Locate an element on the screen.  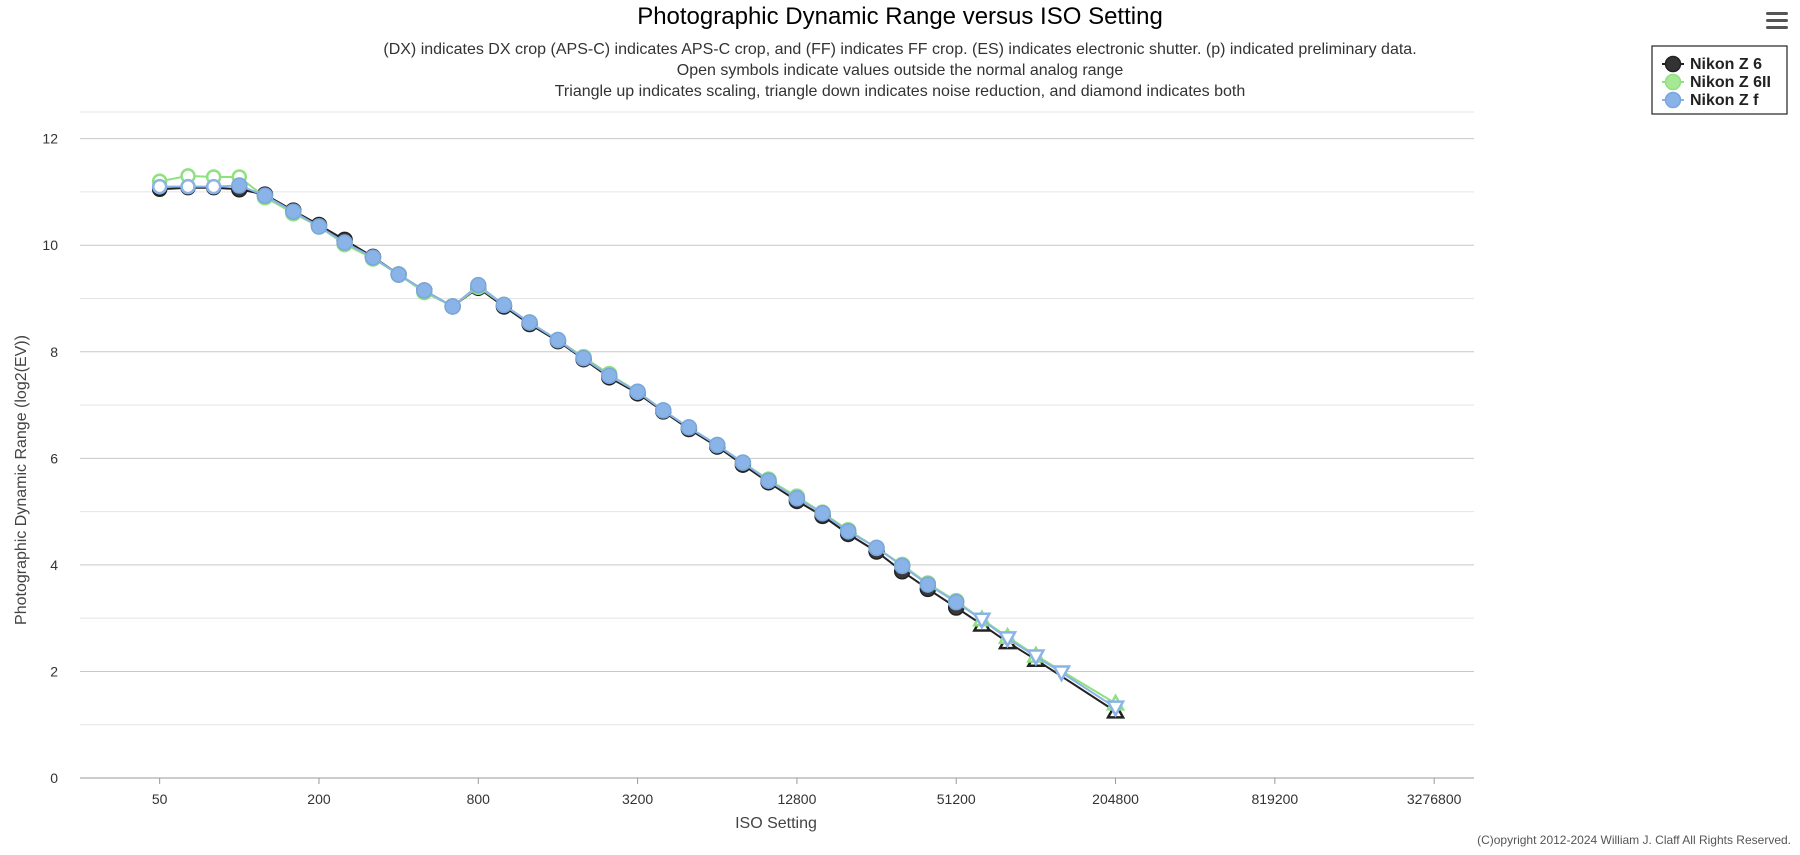
x-tick-label: 51200 is located at coordinates (956, 799).